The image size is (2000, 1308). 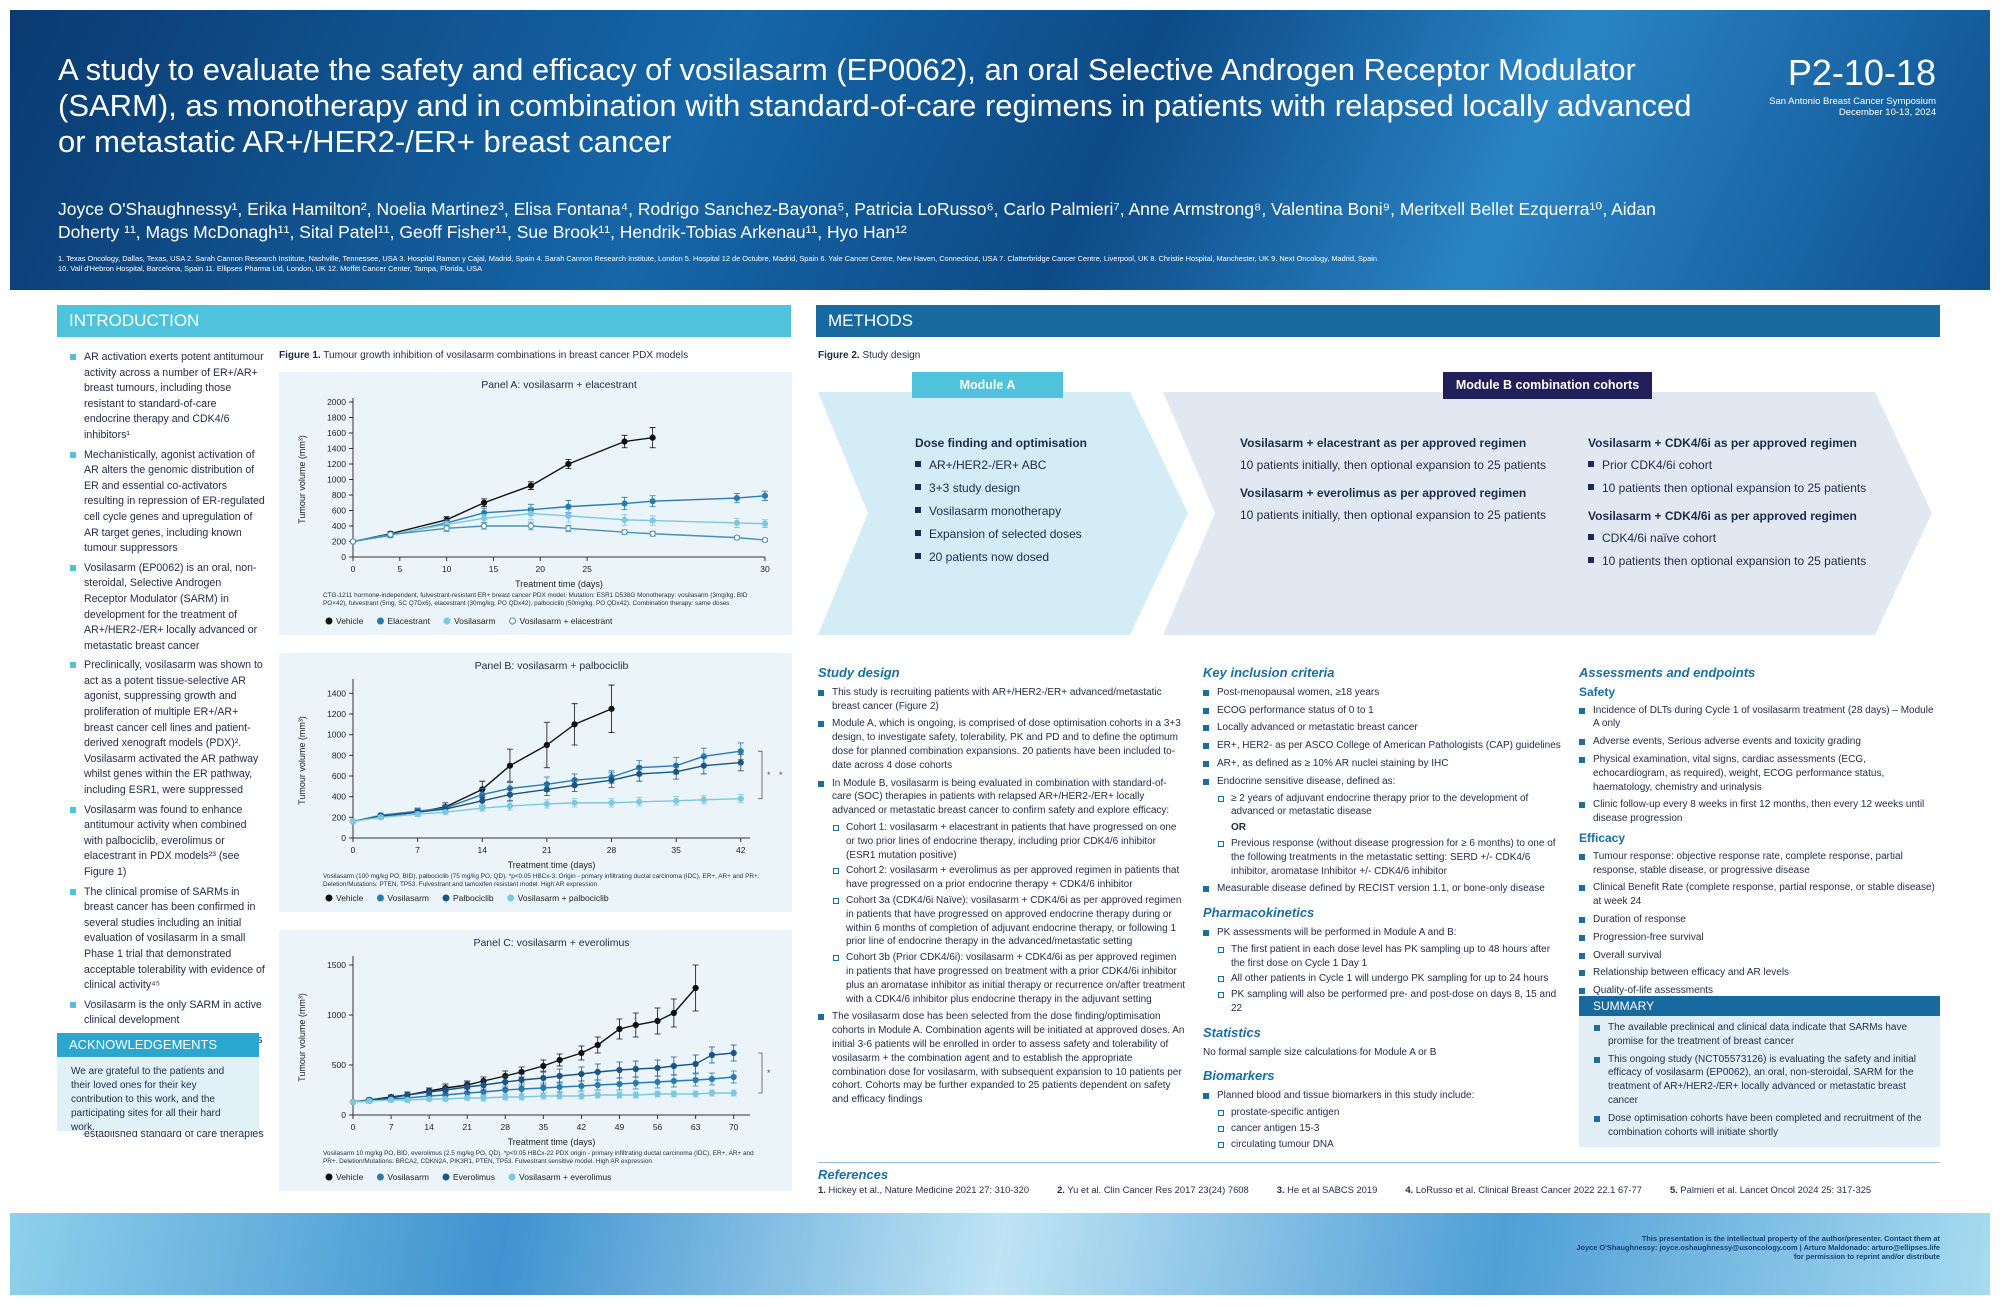 What do you see at coordinates (336, 464) in the screenshot?
I see `y-tick-label: 1200` at bounding box center [336, 464].